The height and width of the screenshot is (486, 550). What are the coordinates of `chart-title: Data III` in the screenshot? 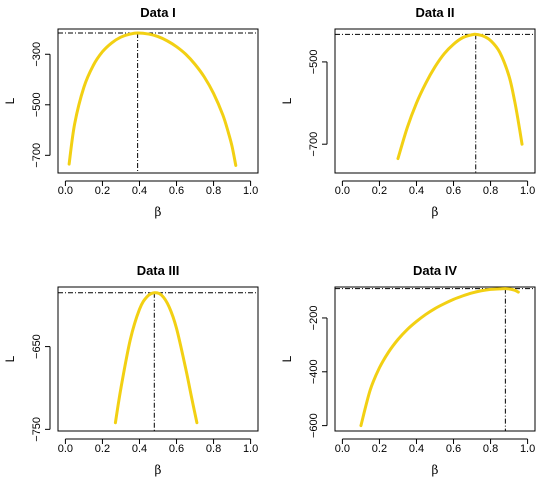 It's located at (158, 270).